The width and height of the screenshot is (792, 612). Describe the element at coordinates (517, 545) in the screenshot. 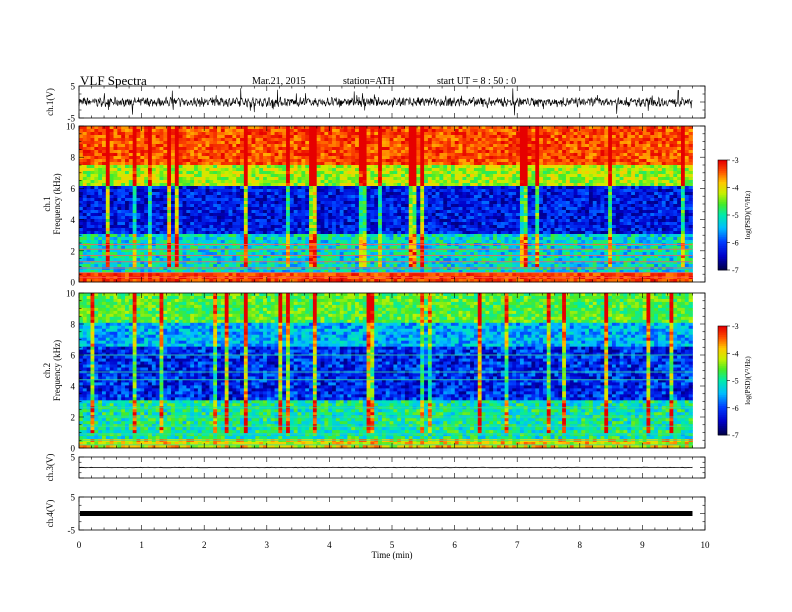

I see `x-tick-label: 7` at that location.